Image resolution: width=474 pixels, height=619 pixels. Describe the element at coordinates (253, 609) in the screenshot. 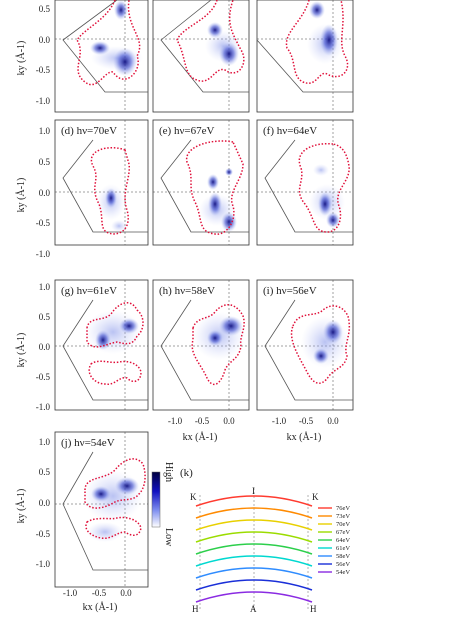

I see `a-point: A` at that location.